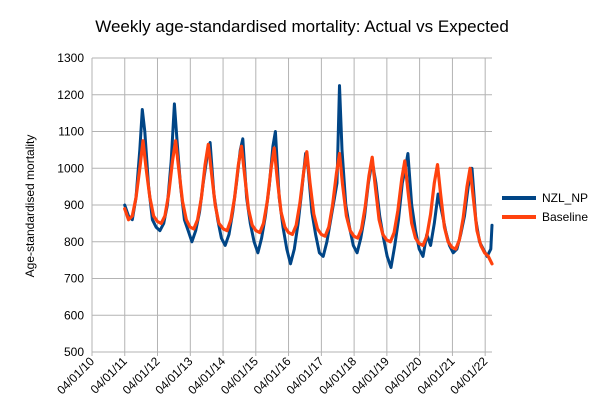 This screenshot has height=416, width=605. What do you see at coordinates (74, 205) in the screenshot?
I see `y-tick-label: 900` at bounding box center [74, 205].